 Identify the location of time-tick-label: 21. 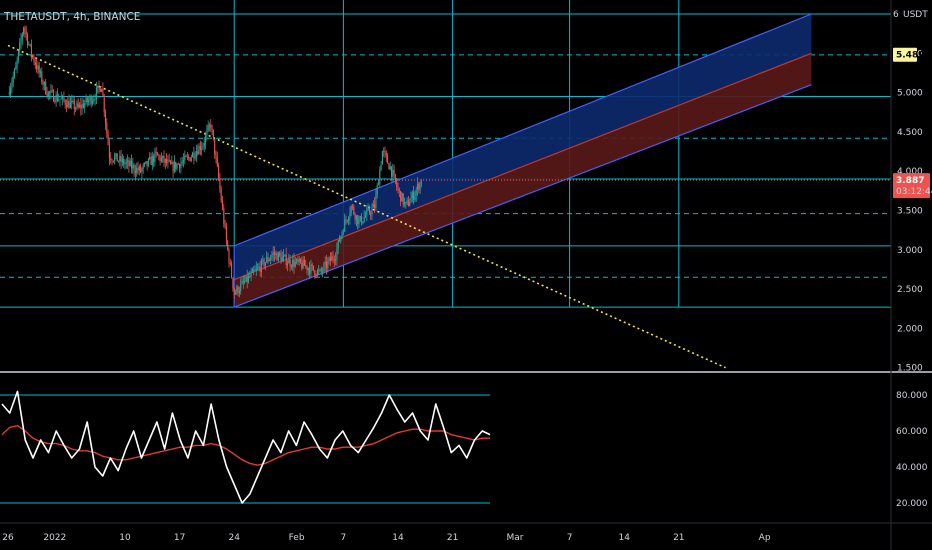
(678, 538).